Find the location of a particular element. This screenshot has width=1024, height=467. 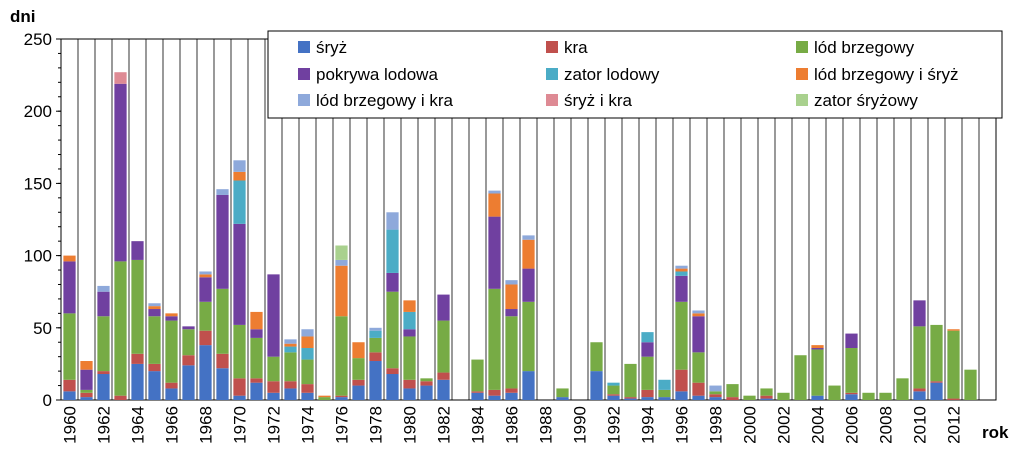

x-tick-label: 2006 is located at coordinates (852, 425).